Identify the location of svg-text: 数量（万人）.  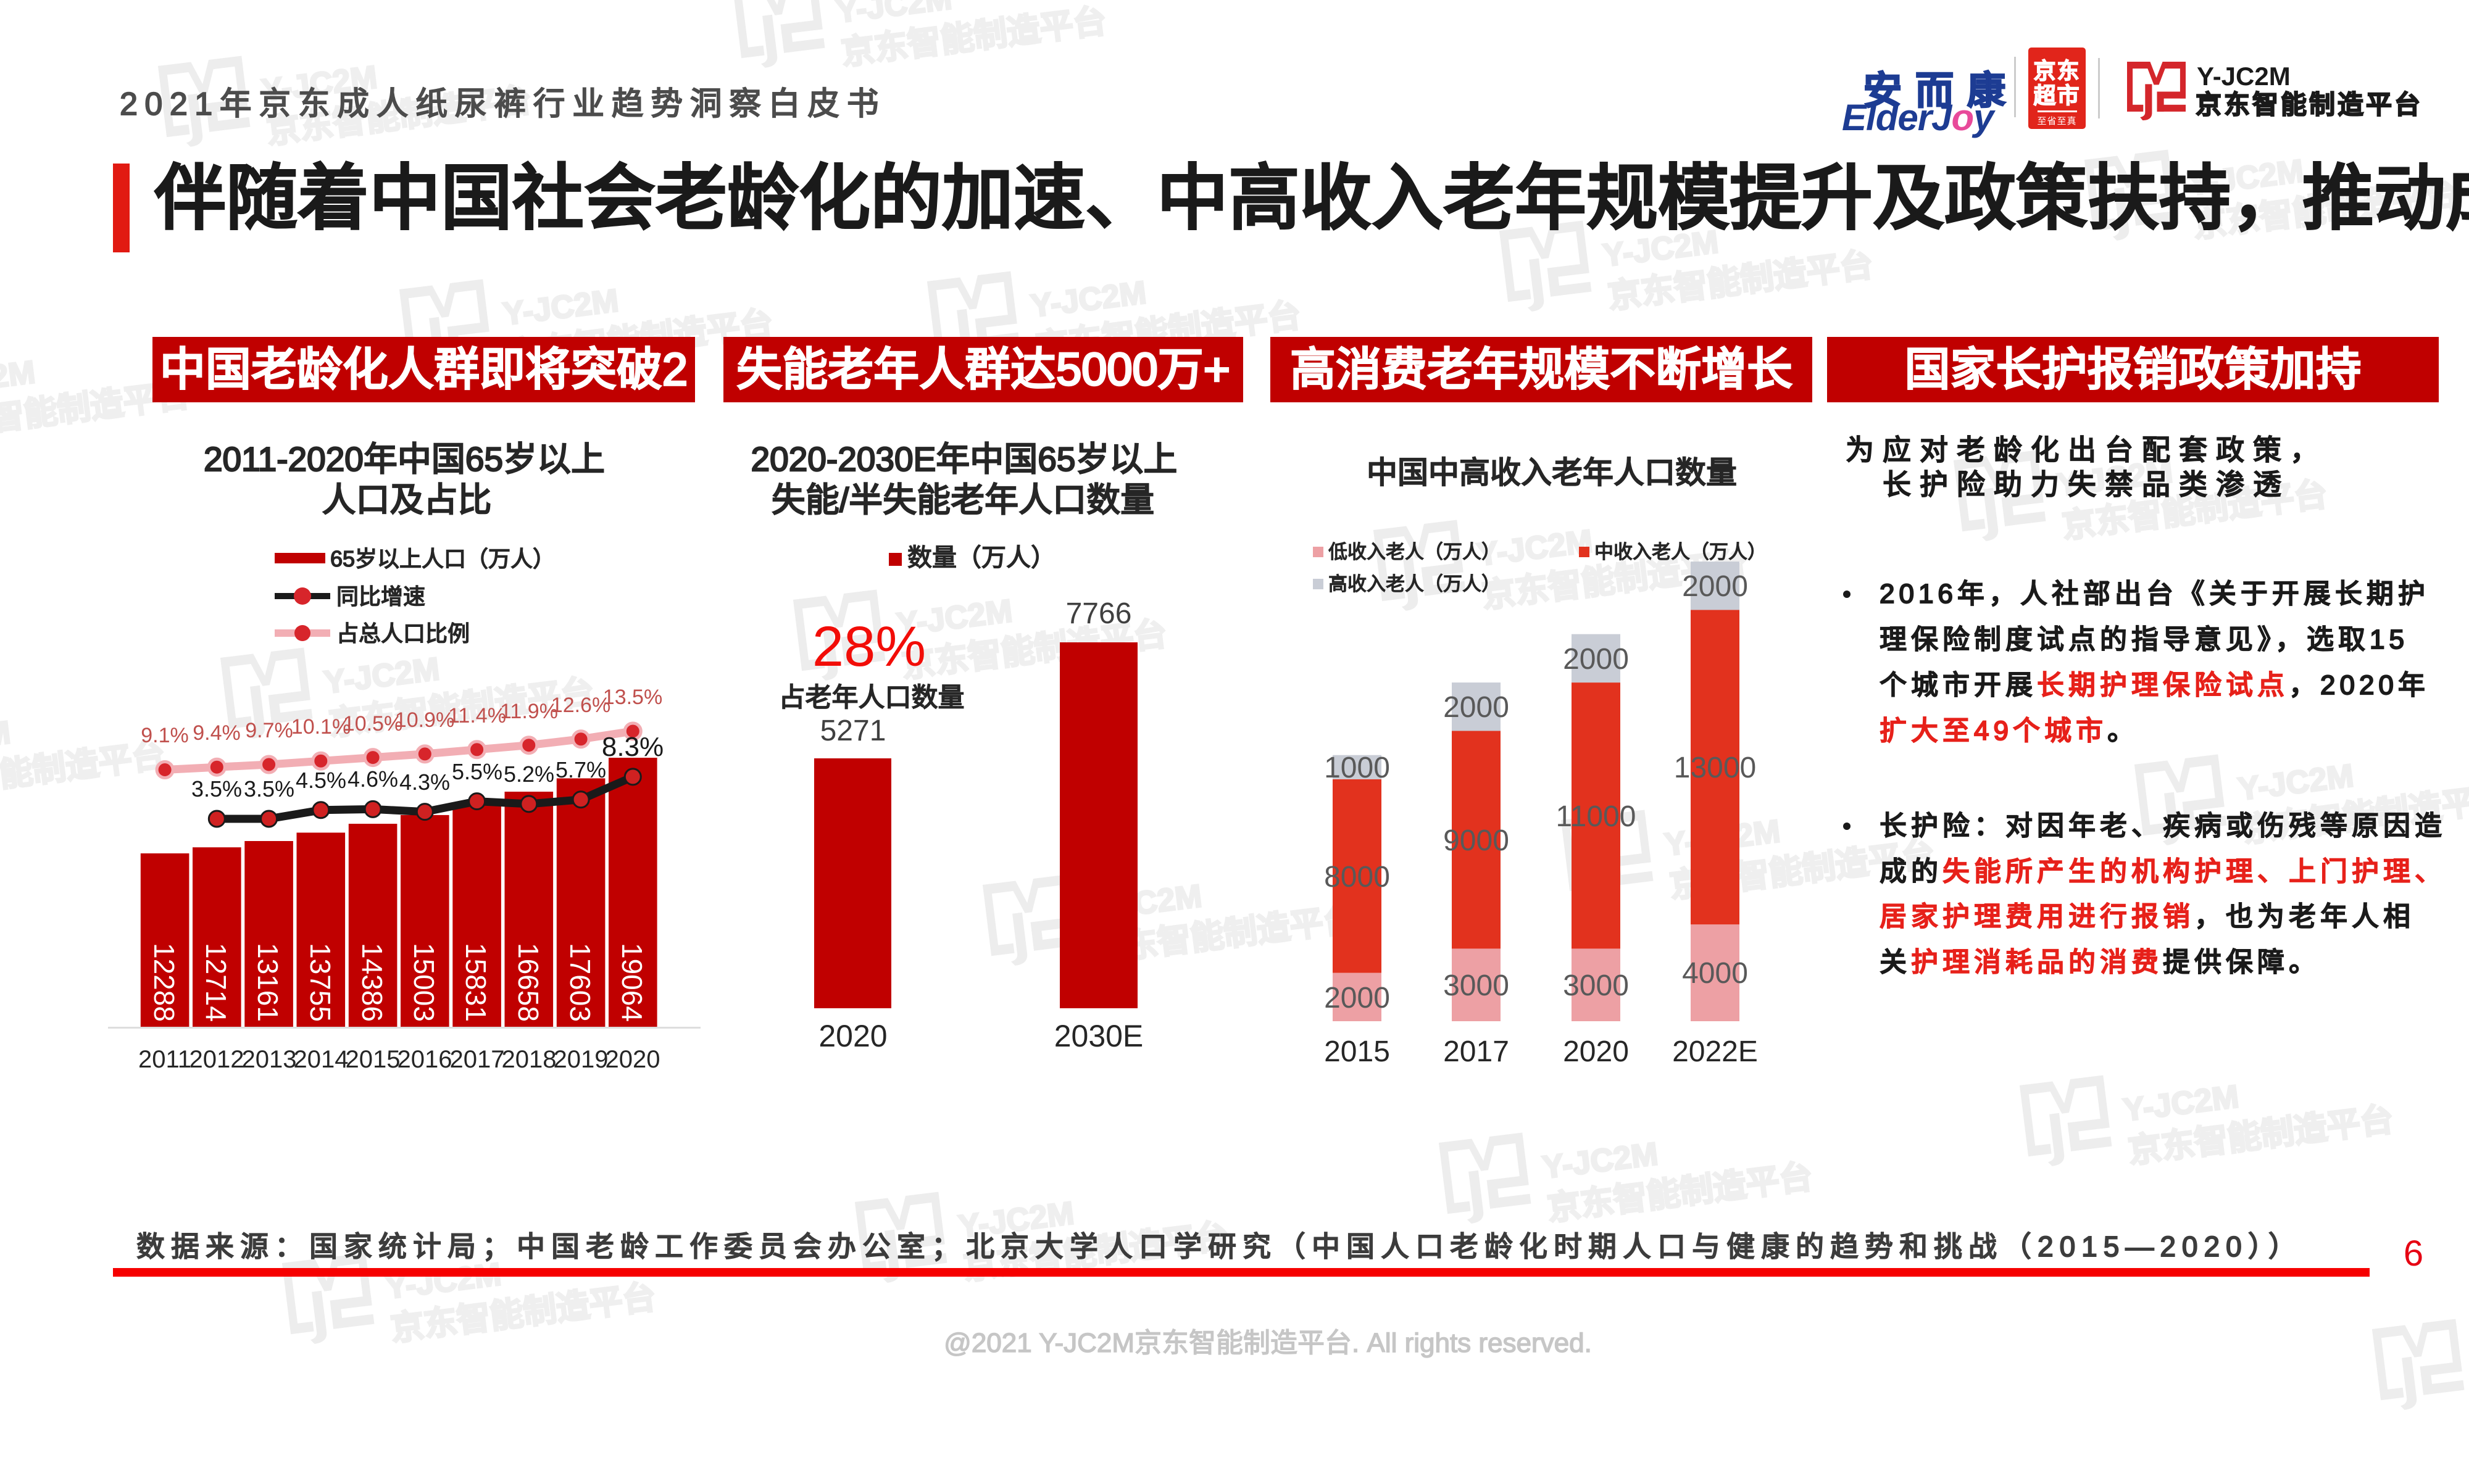
(981, 557).